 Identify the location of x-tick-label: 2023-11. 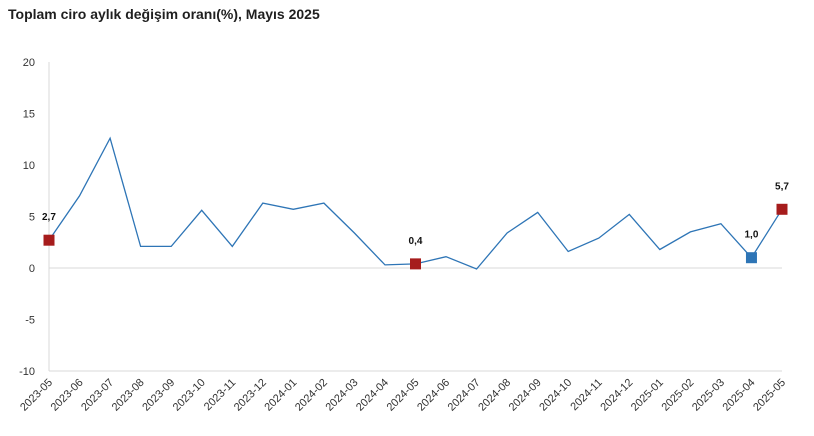
(220, 395).